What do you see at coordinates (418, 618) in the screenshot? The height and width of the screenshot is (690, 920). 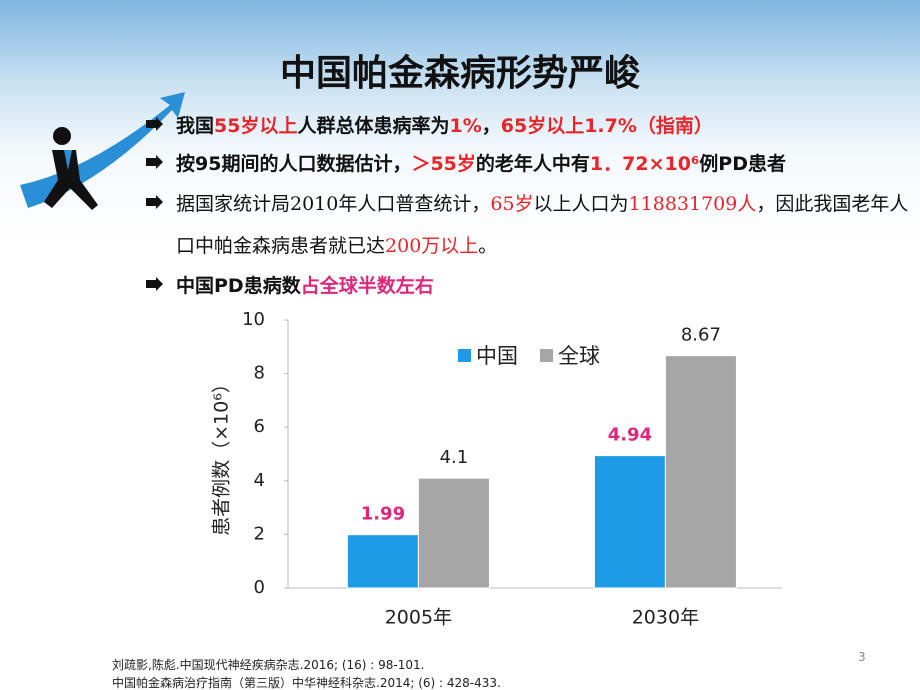 I see `x-tick-label: 2005年` at bounding box center [418, 618].